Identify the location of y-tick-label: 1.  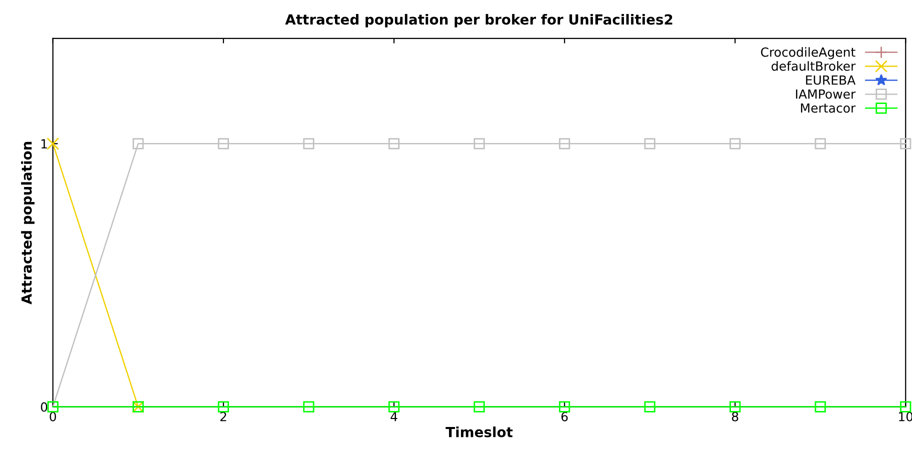
(44, 143).